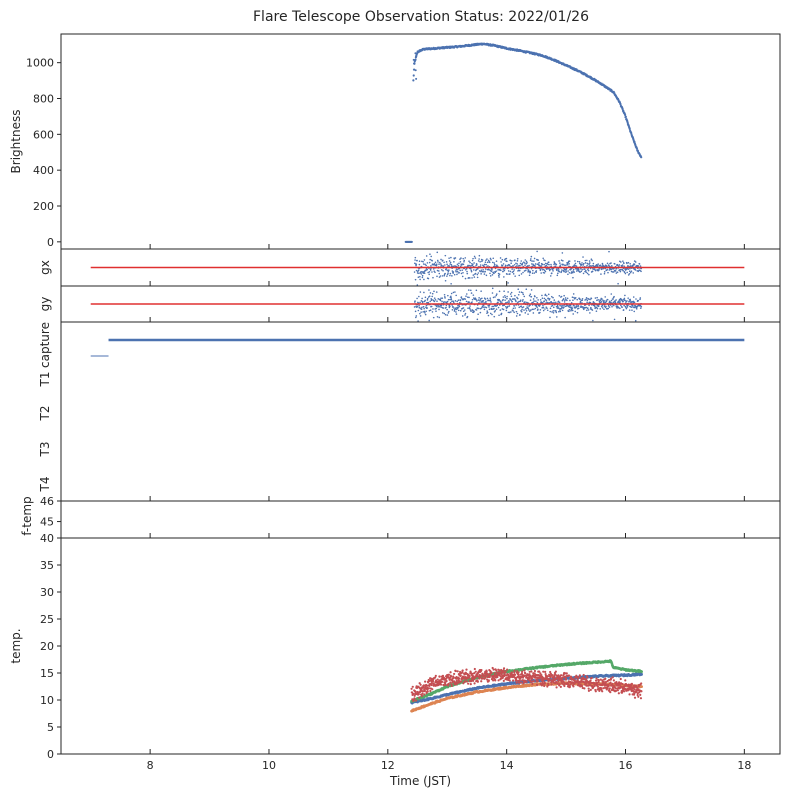 Image resolution: width=789 pixels, height=798 pixels. Describe the element at coordinates (45, 267) in the screenshot. I see `y-axis-label: gx` at that location.